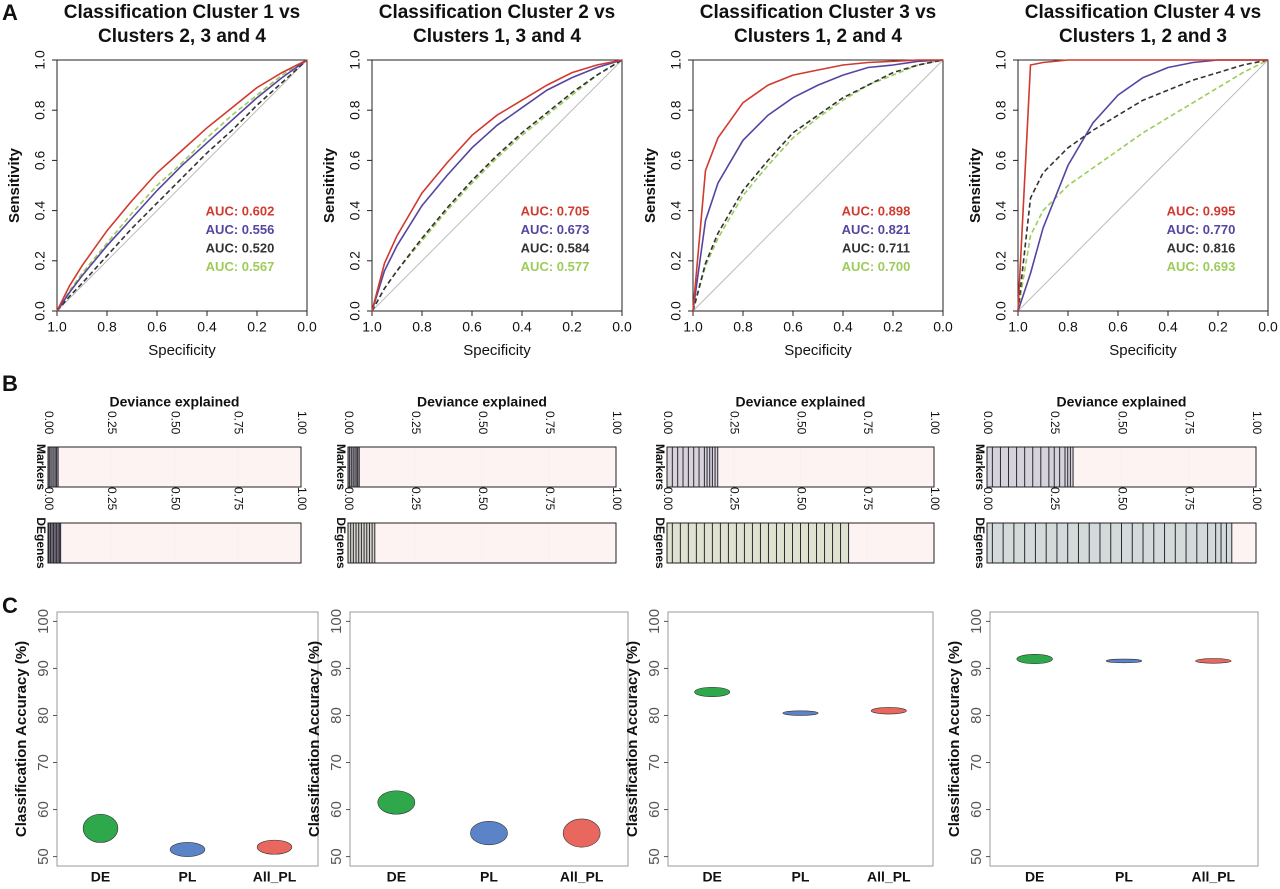  I want to click on chart-title: Clusters 1, 2 and 4, so click(818, 36).